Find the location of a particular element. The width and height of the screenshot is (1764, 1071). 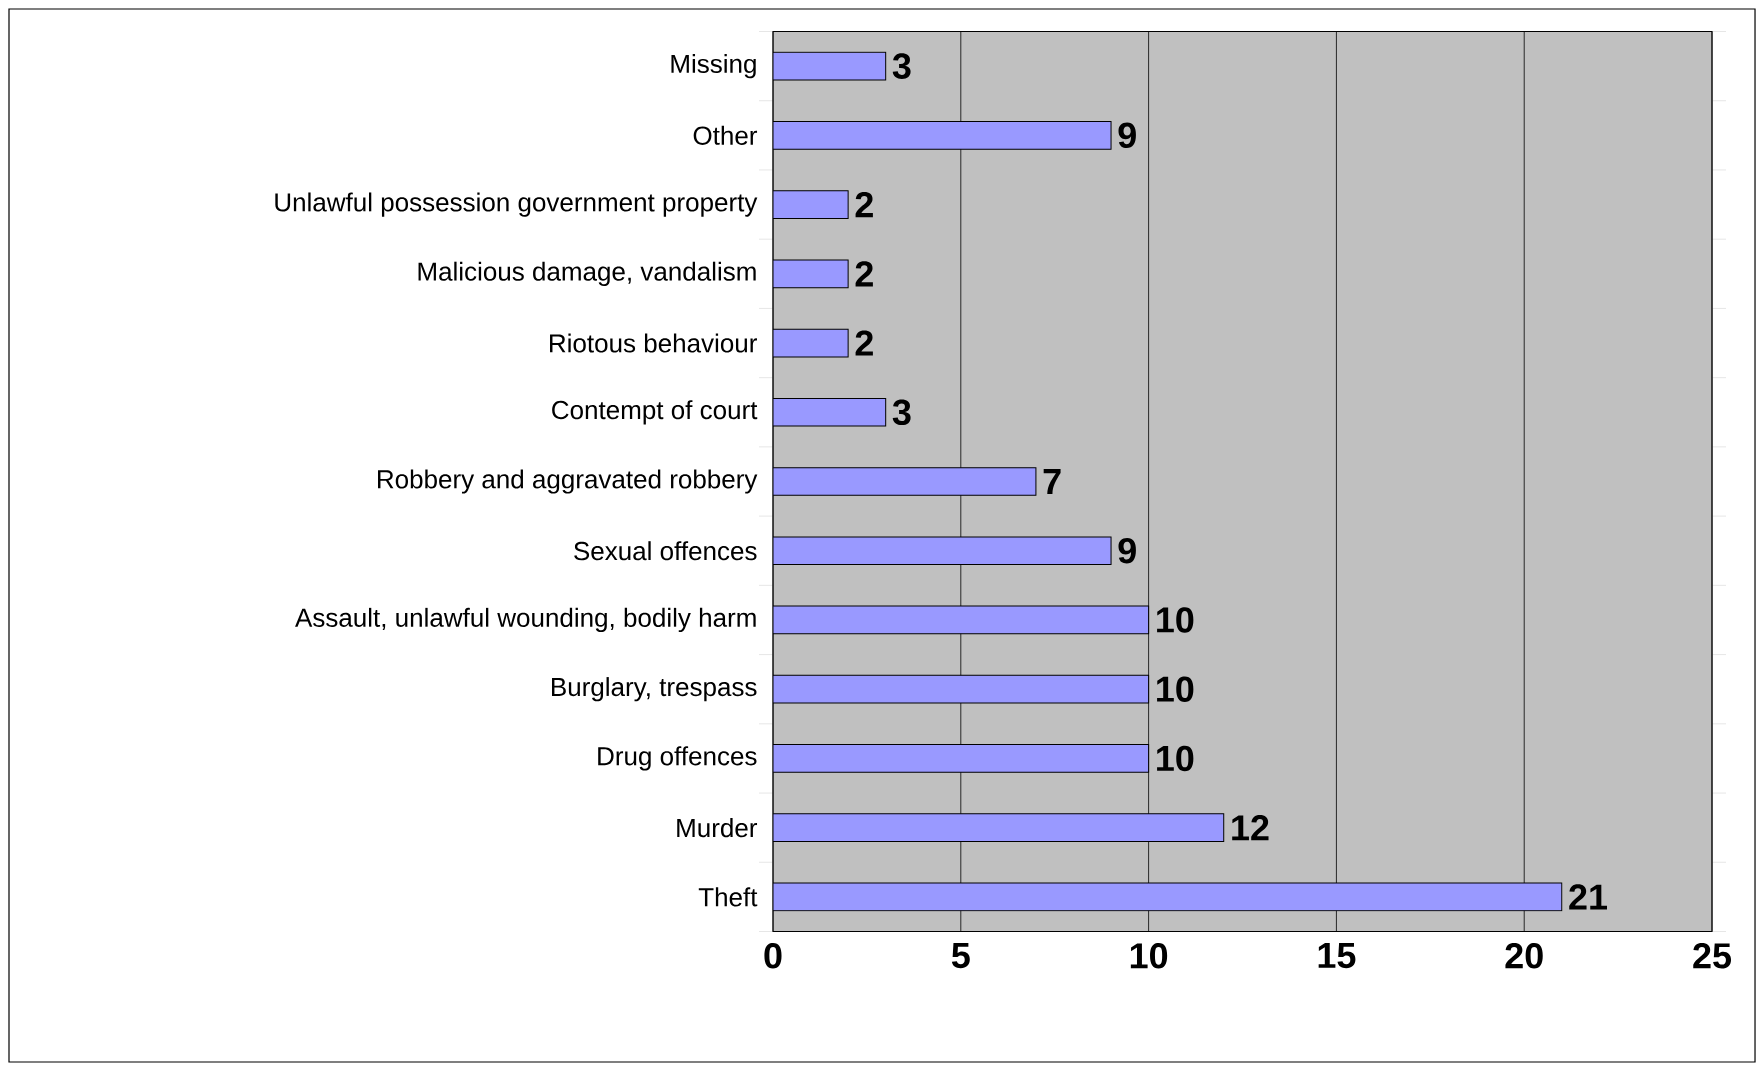

x-tick-label: 5 is located at coordinates (960, 956).